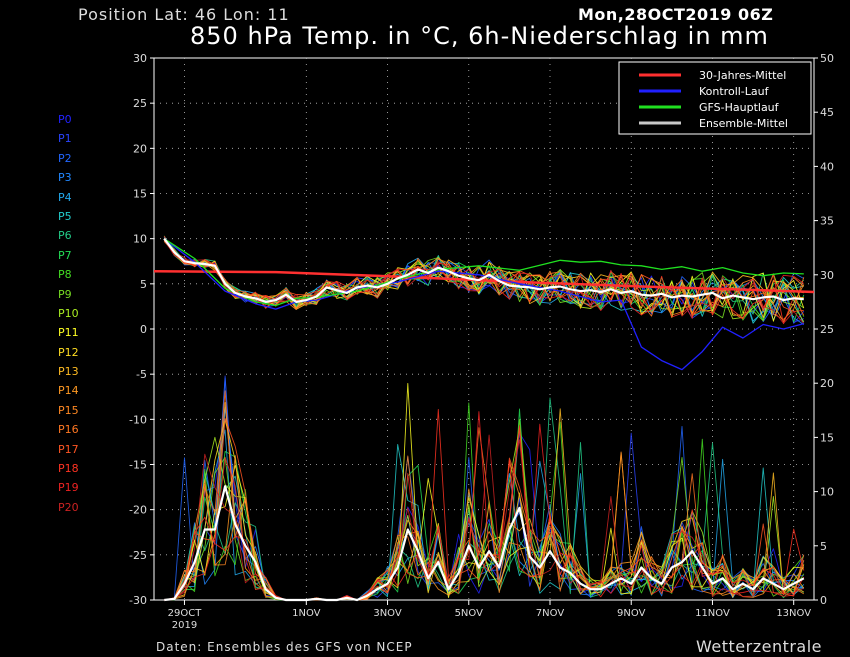  I want to click on left-tick-label: -15, so click(138, 465).